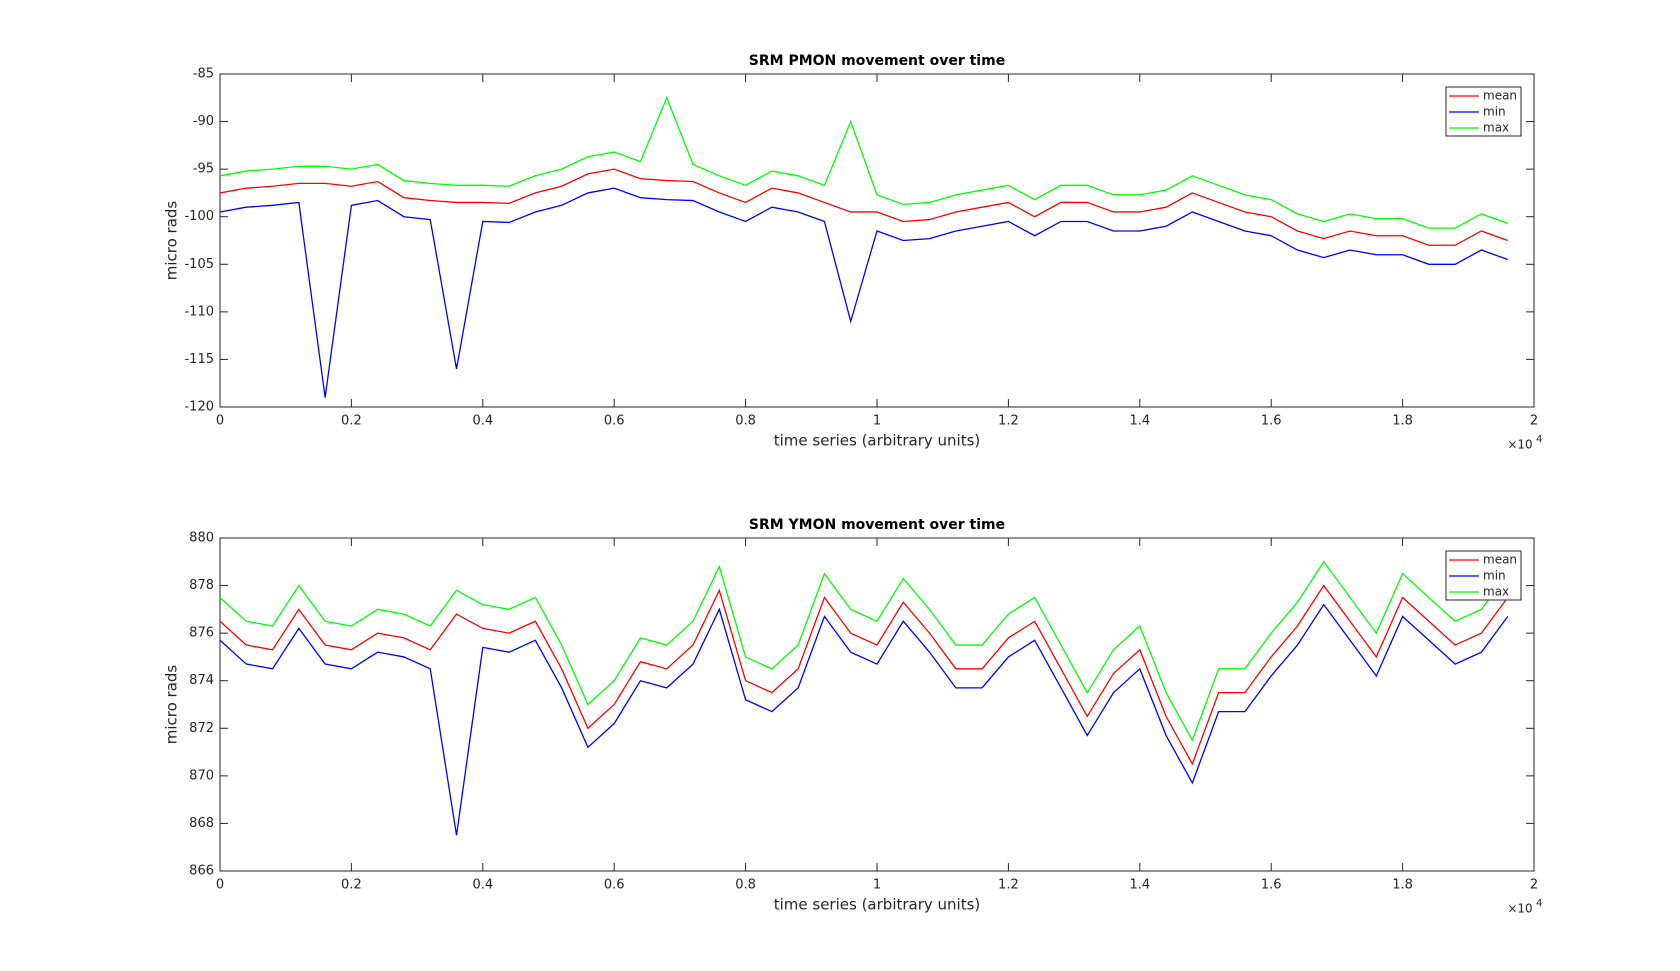  Describe the element at coordinates (203, 121) in the screenshot. I see `y-tick-label: -90` at that location.